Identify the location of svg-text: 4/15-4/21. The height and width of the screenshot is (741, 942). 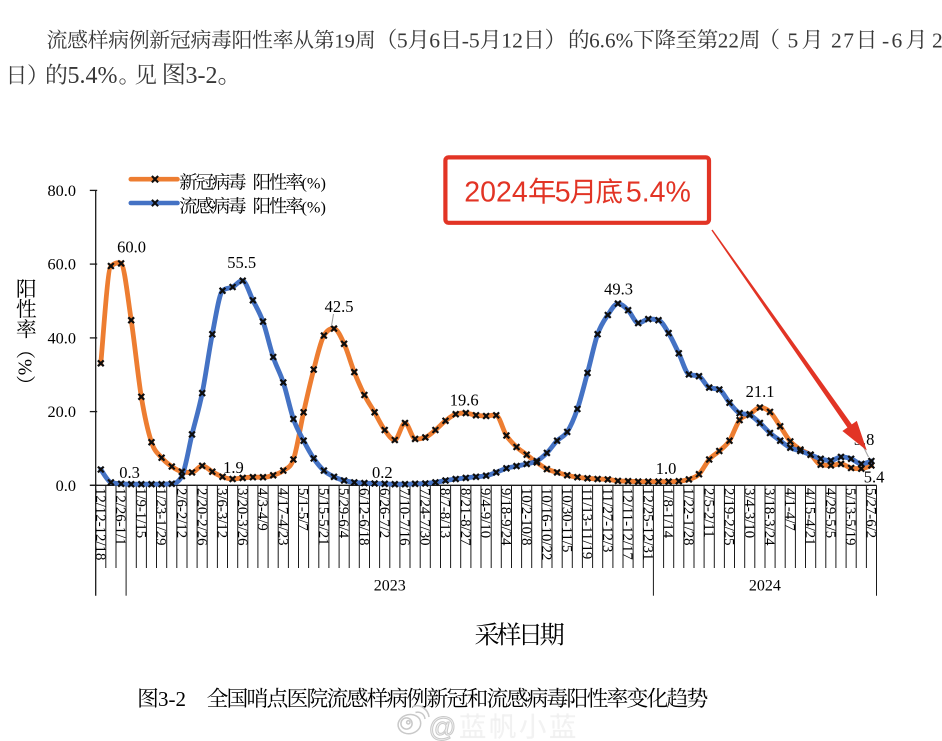
(810, 517).